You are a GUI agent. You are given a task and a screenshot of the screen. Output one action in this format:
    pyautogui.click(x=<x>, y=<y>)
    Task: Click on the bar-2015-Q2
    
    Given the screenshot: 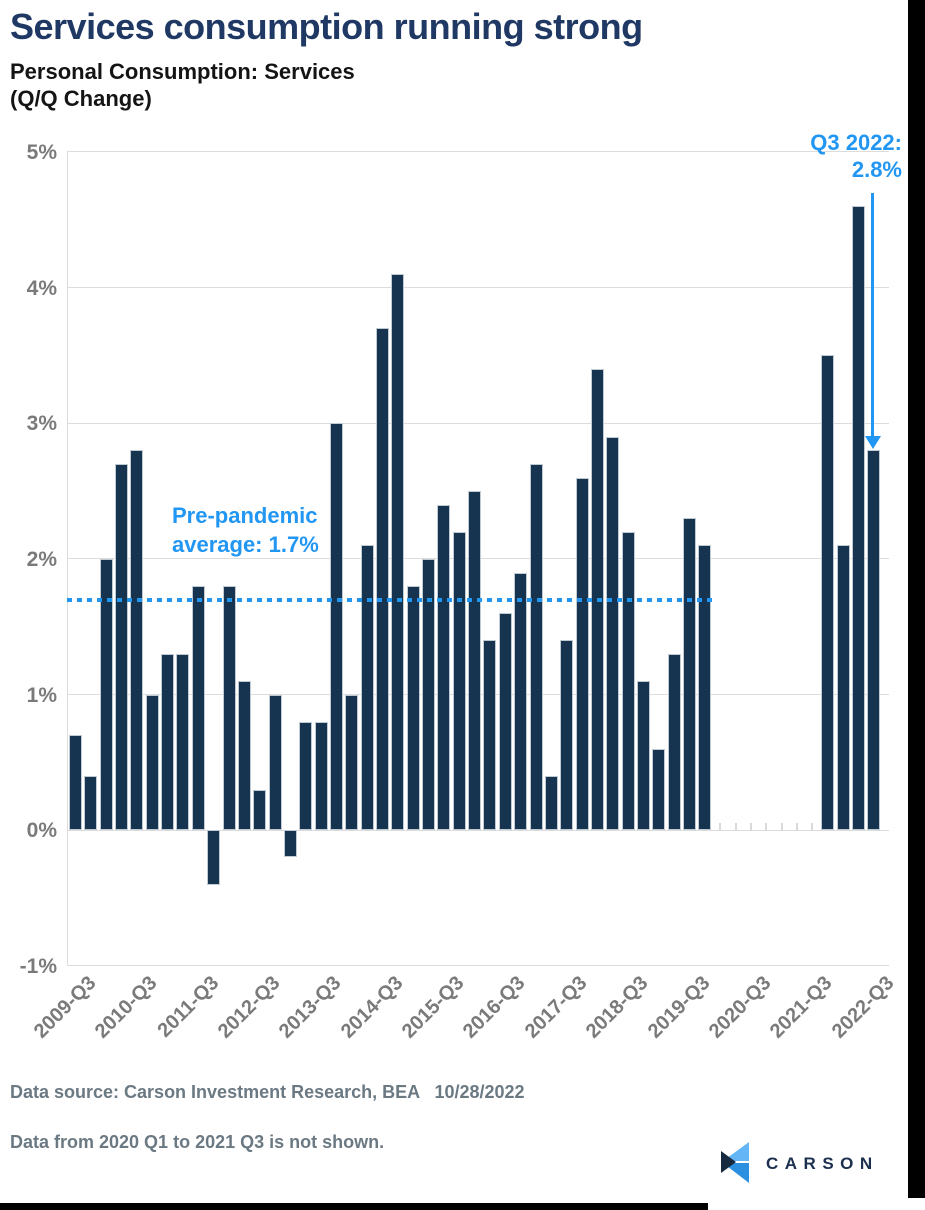 What is the action you would take?
    pyautogui.click(x=429, y=694)
    